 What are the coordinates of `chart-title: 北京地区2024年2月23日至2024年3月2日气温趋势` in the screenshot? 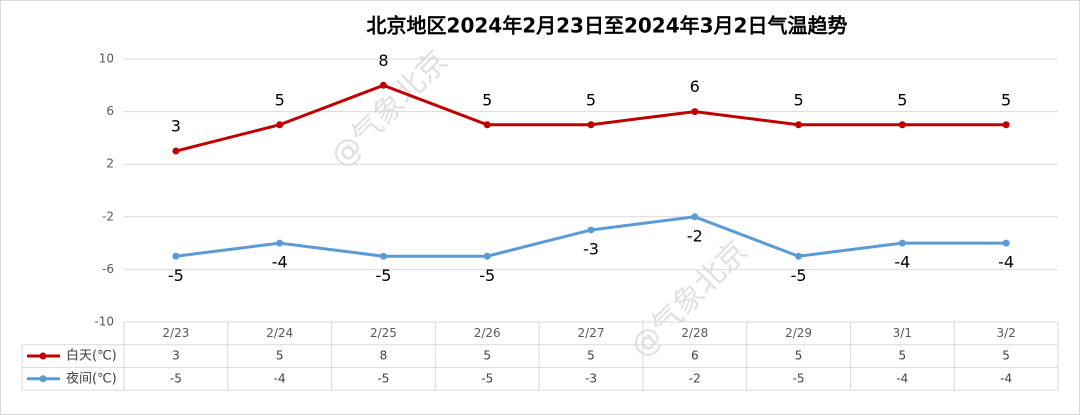 It's located at (607, 26).